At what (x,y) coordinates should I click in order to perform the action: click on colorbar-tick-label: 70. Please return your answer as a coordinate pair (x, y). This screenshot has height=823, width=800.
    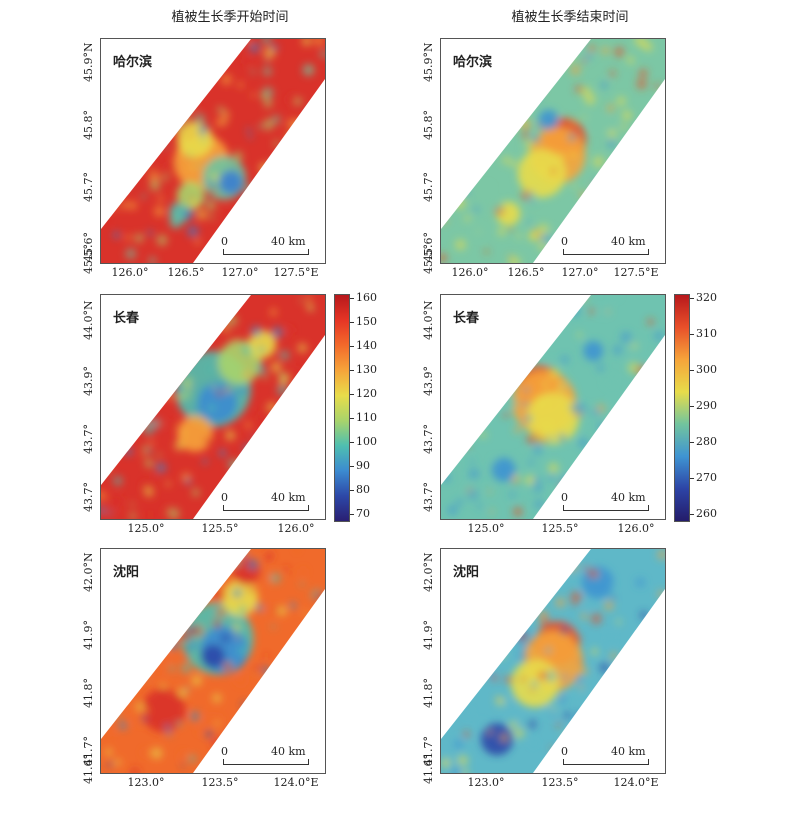
    Looking at the image, I should click on (363, 513).